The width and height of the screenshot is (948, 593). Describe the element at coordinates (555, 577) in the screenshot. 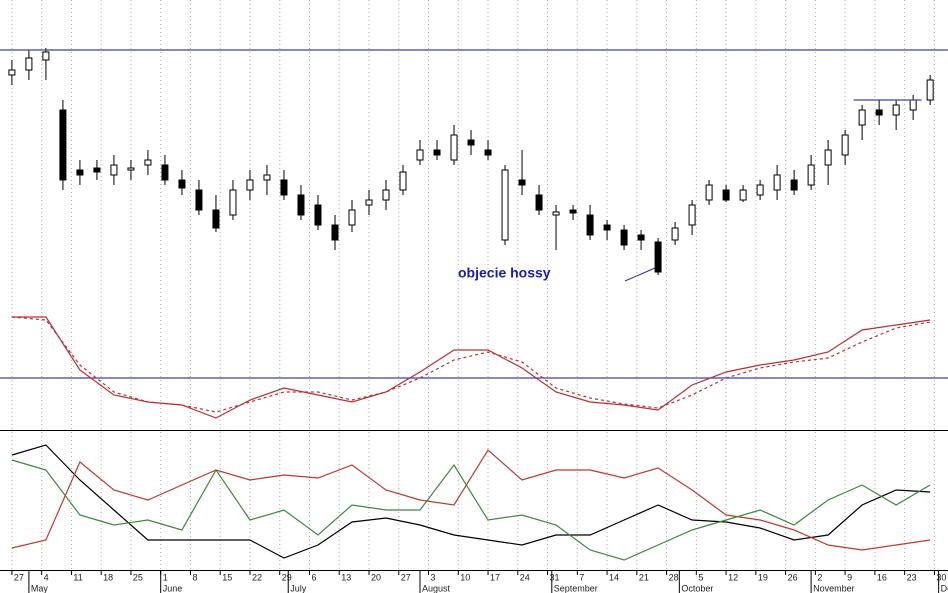

I see `x-tick-label: 31` at that location.